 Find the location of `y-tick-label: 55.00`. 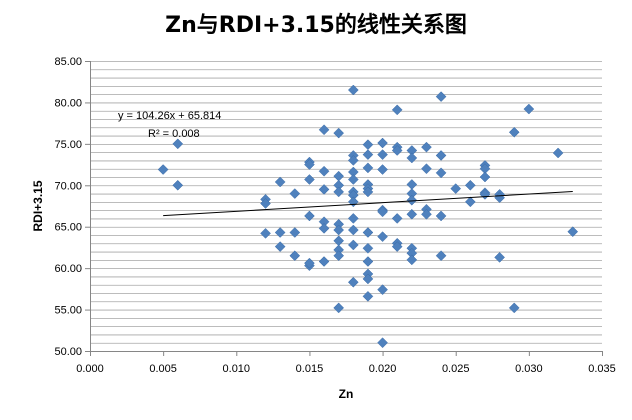

y-tick-label: 55.00 is located at coordinates (68, 311).